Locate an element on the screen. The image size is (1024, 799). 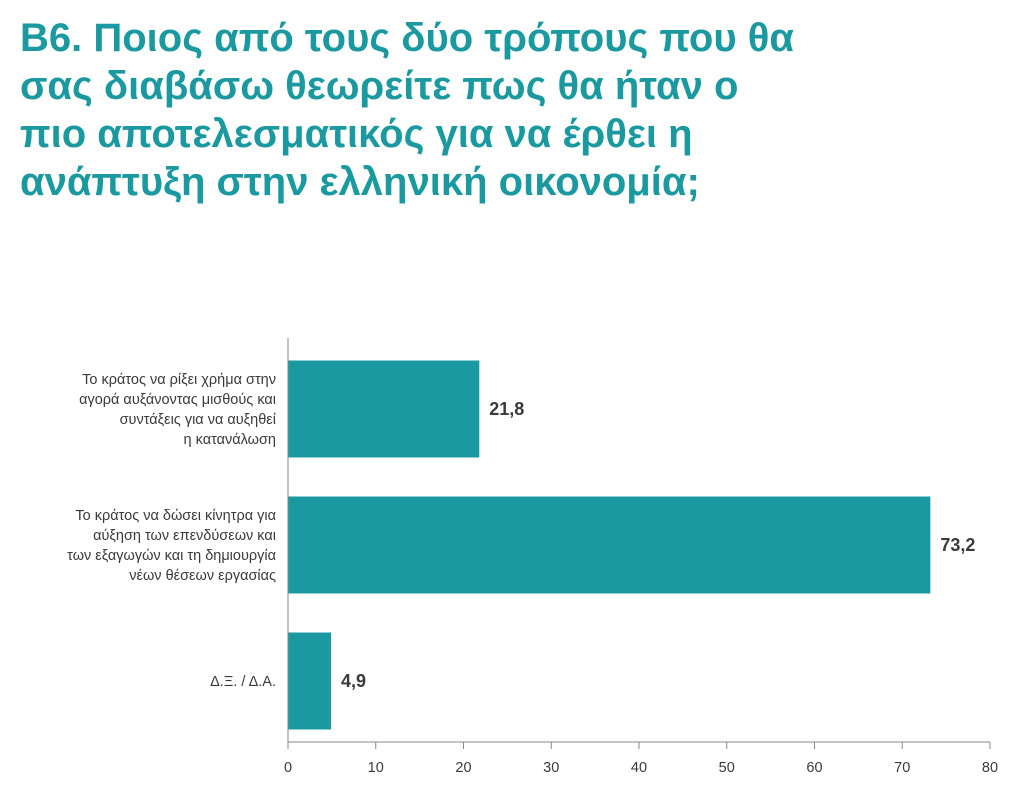
x-tick-label-50: 50 is located at coordinates (727, 768).